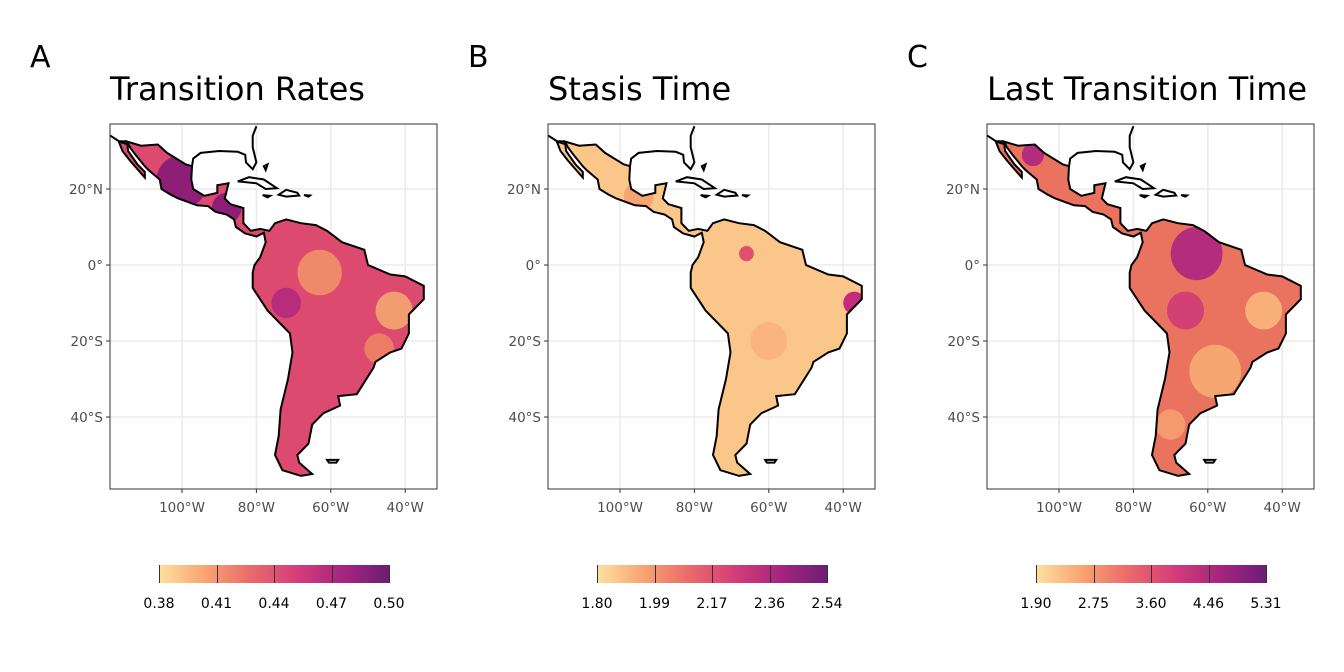 This screenshot has width=1344, height=672. I want to click on panel-letter: B, so click(478, 57).